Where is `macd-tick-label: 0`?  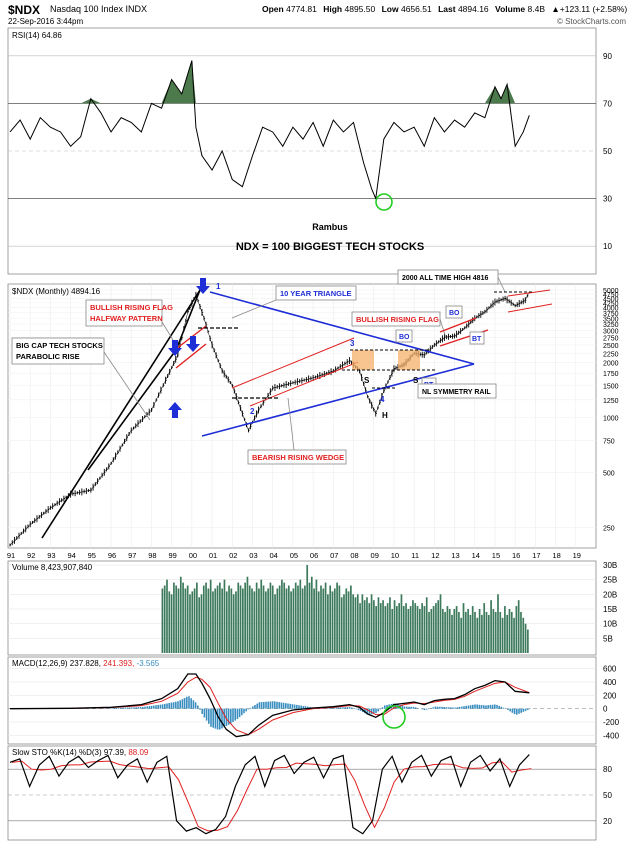 macd-tick-label: 0 is located at coordinates (605, 709).